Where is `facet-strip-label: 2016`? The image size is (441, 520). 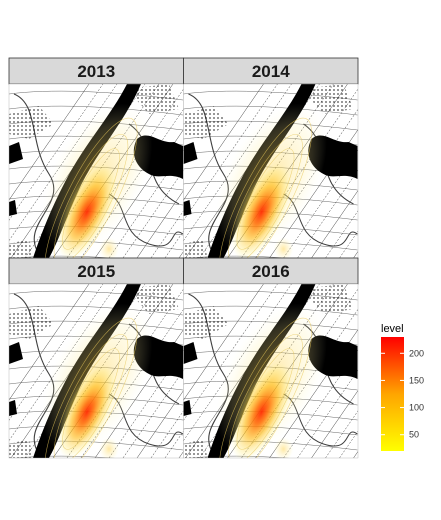 facet-strip-label: 2016 is located at coordinates (271, 271).